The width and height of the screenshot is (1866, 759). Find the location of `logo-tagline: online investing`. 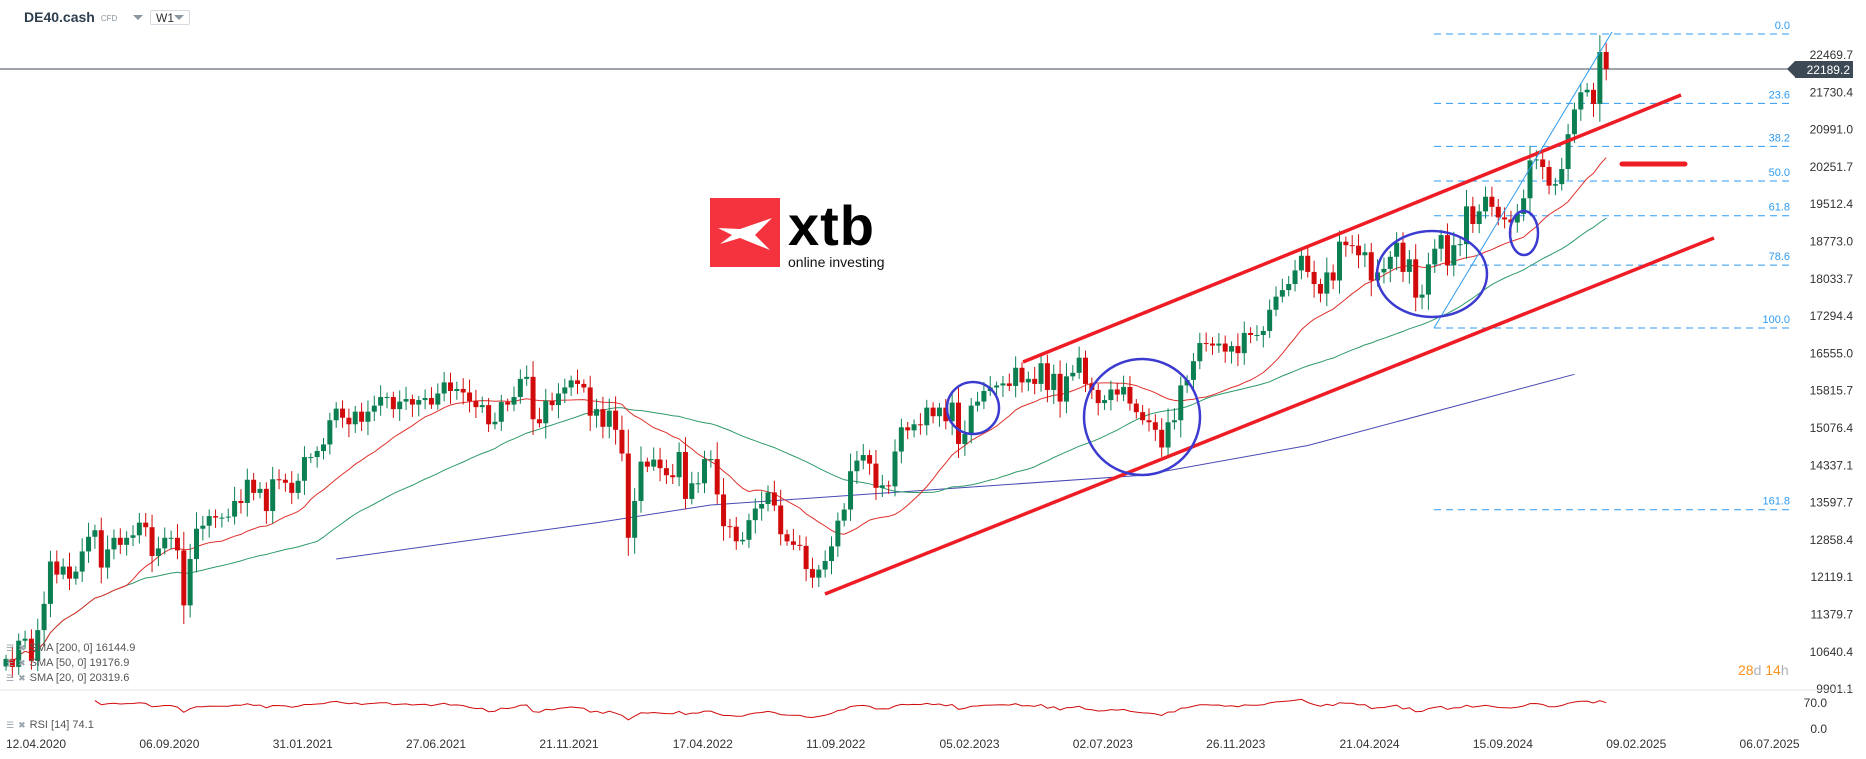

logo-tagline: online investing is located at coordinates (836, 262).